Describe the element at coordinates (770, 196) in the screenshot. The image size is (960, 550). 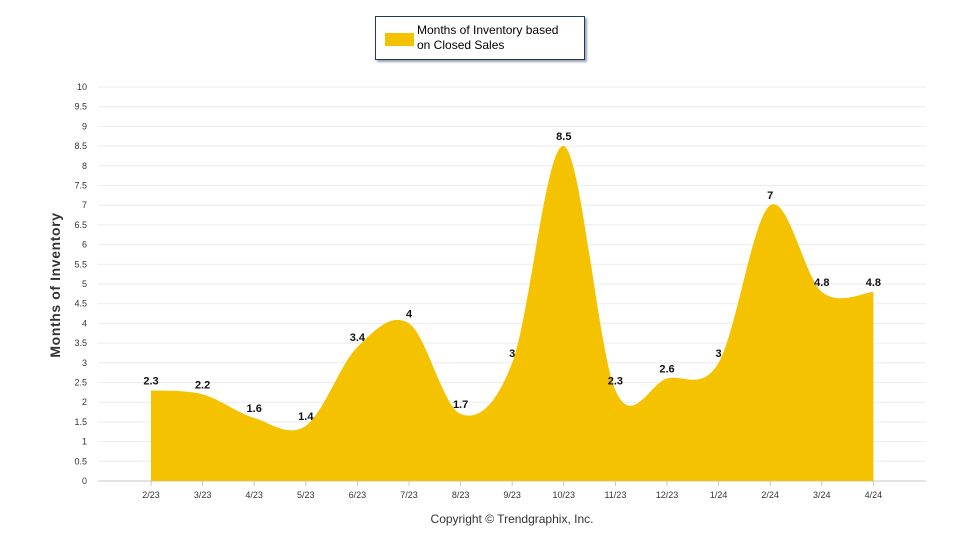
I see `data-label: 7` at that location.